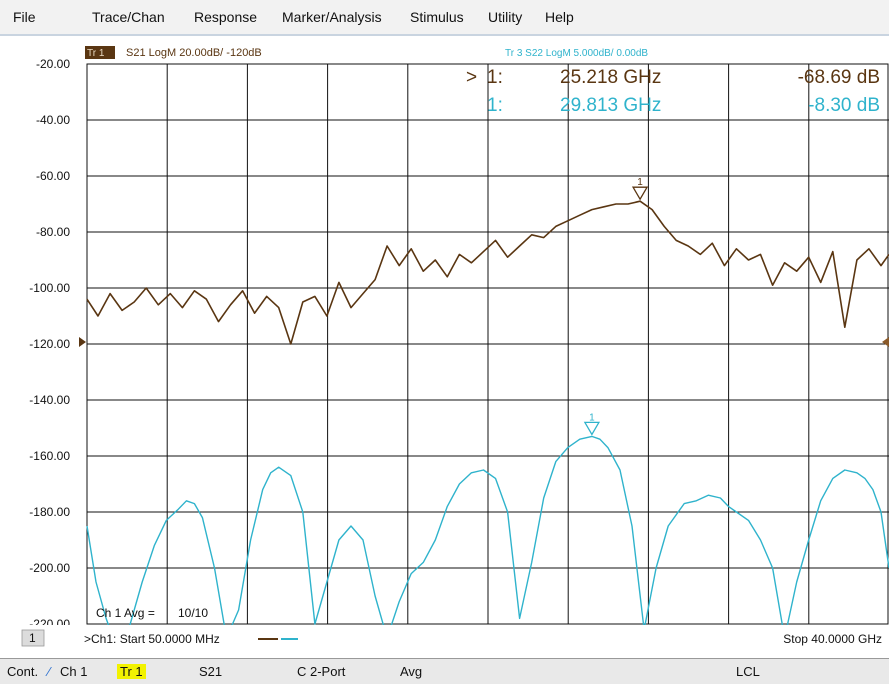 Image resolution: width=889 pixels, height=684 pixels. What do you see at coordinates (194, 53) in the screenshot?
I see `trace1-scale-label: S21 LogM 20.00dB/ -120dB` at bounding box center [194, 53].